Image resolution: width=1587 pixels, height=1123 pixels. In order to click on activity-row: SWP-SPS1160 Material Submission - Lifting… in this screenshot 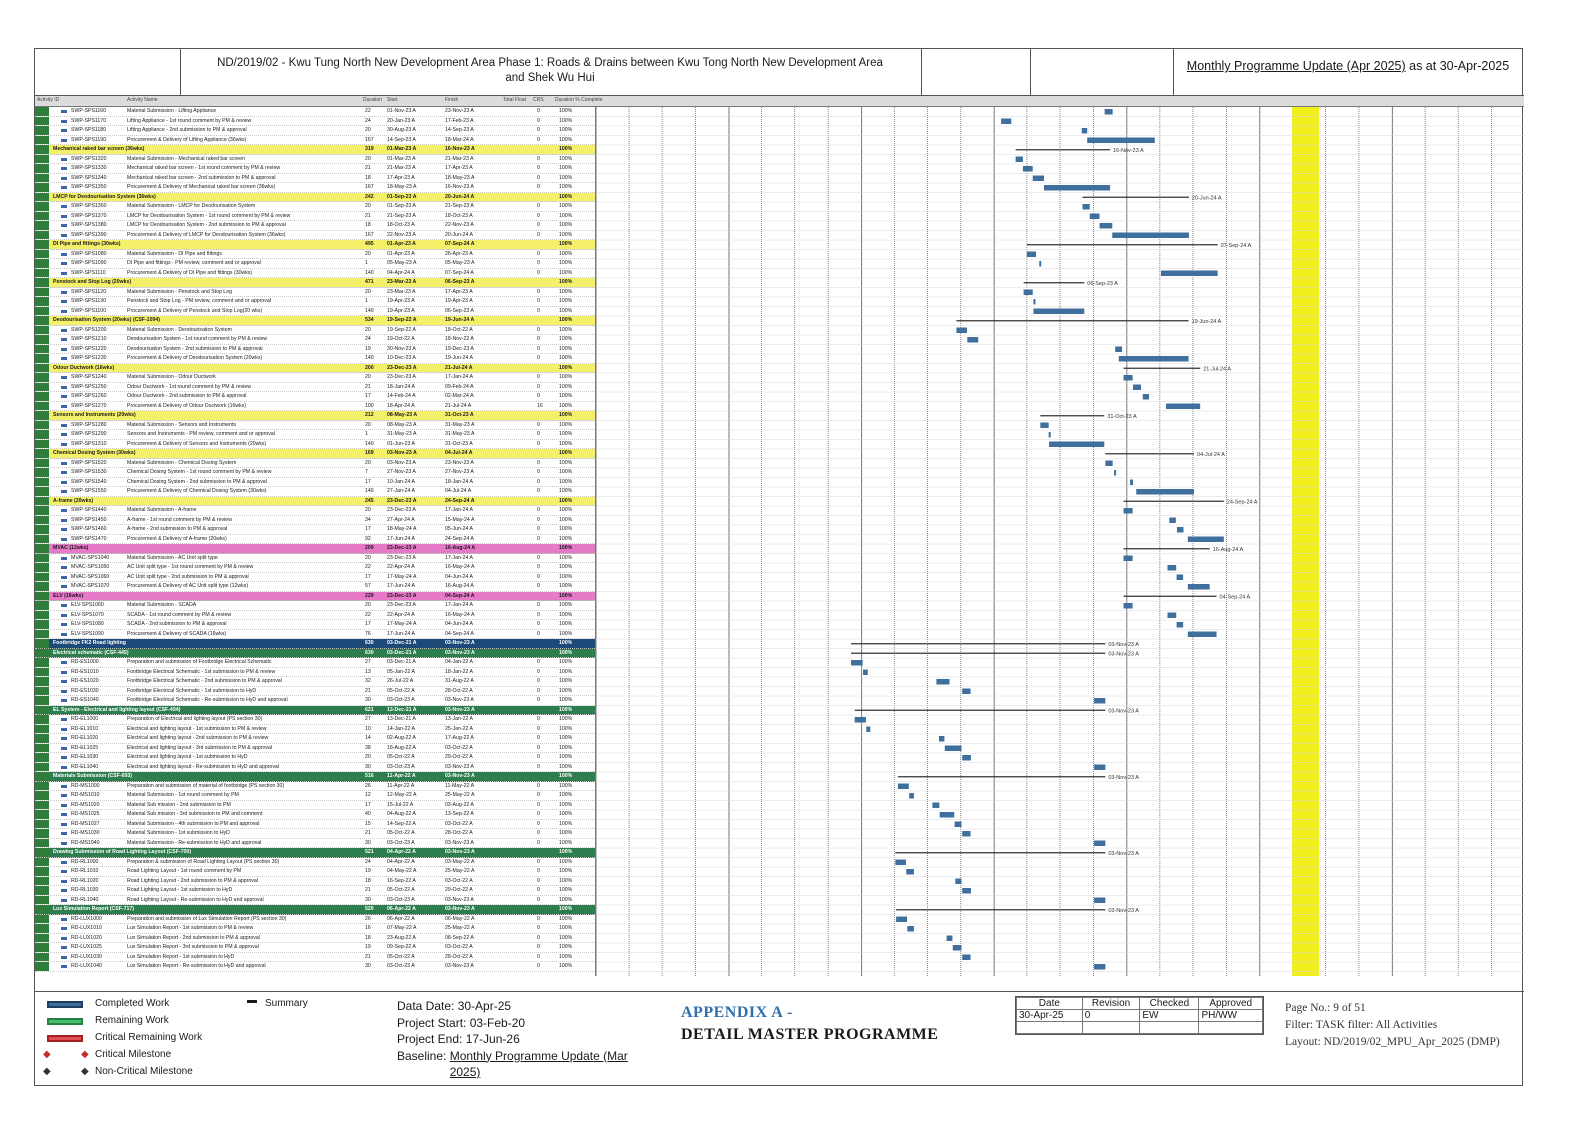, I will do `click(315, 112)`.